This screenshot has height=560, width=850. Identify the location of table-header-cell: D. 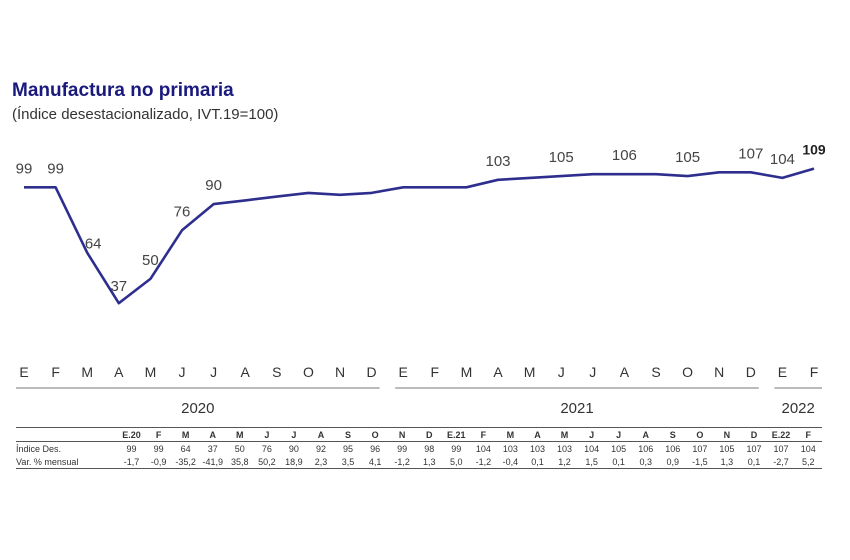
(429, 434).